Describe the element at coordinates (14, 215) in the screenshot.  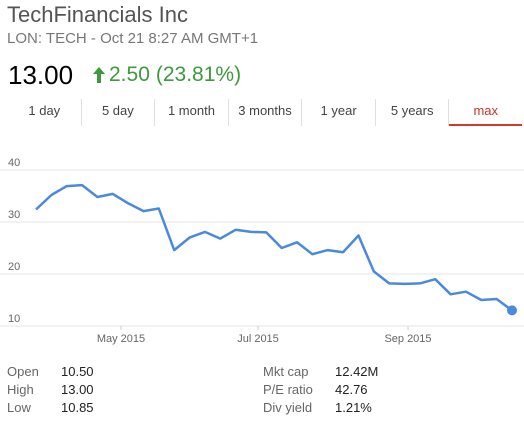
I see `y-tick-label: 30` at that location.